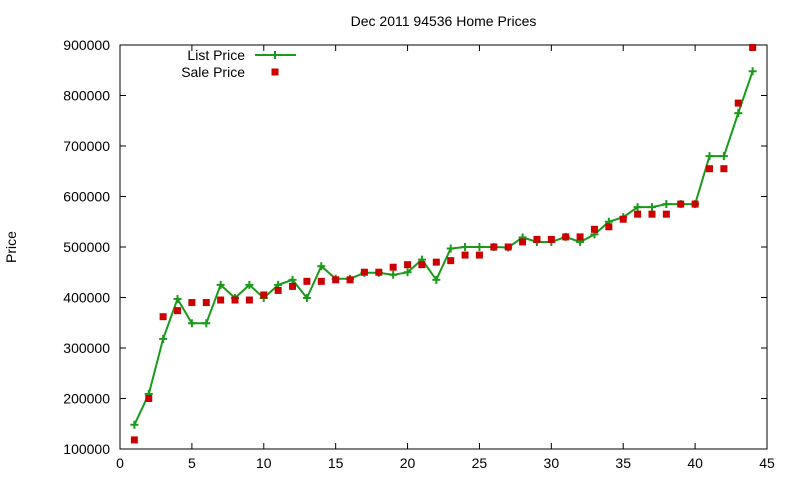 The height and width of the screenshot is (480, 800). I want to click on legend-square-swatch, so click(275, 72).